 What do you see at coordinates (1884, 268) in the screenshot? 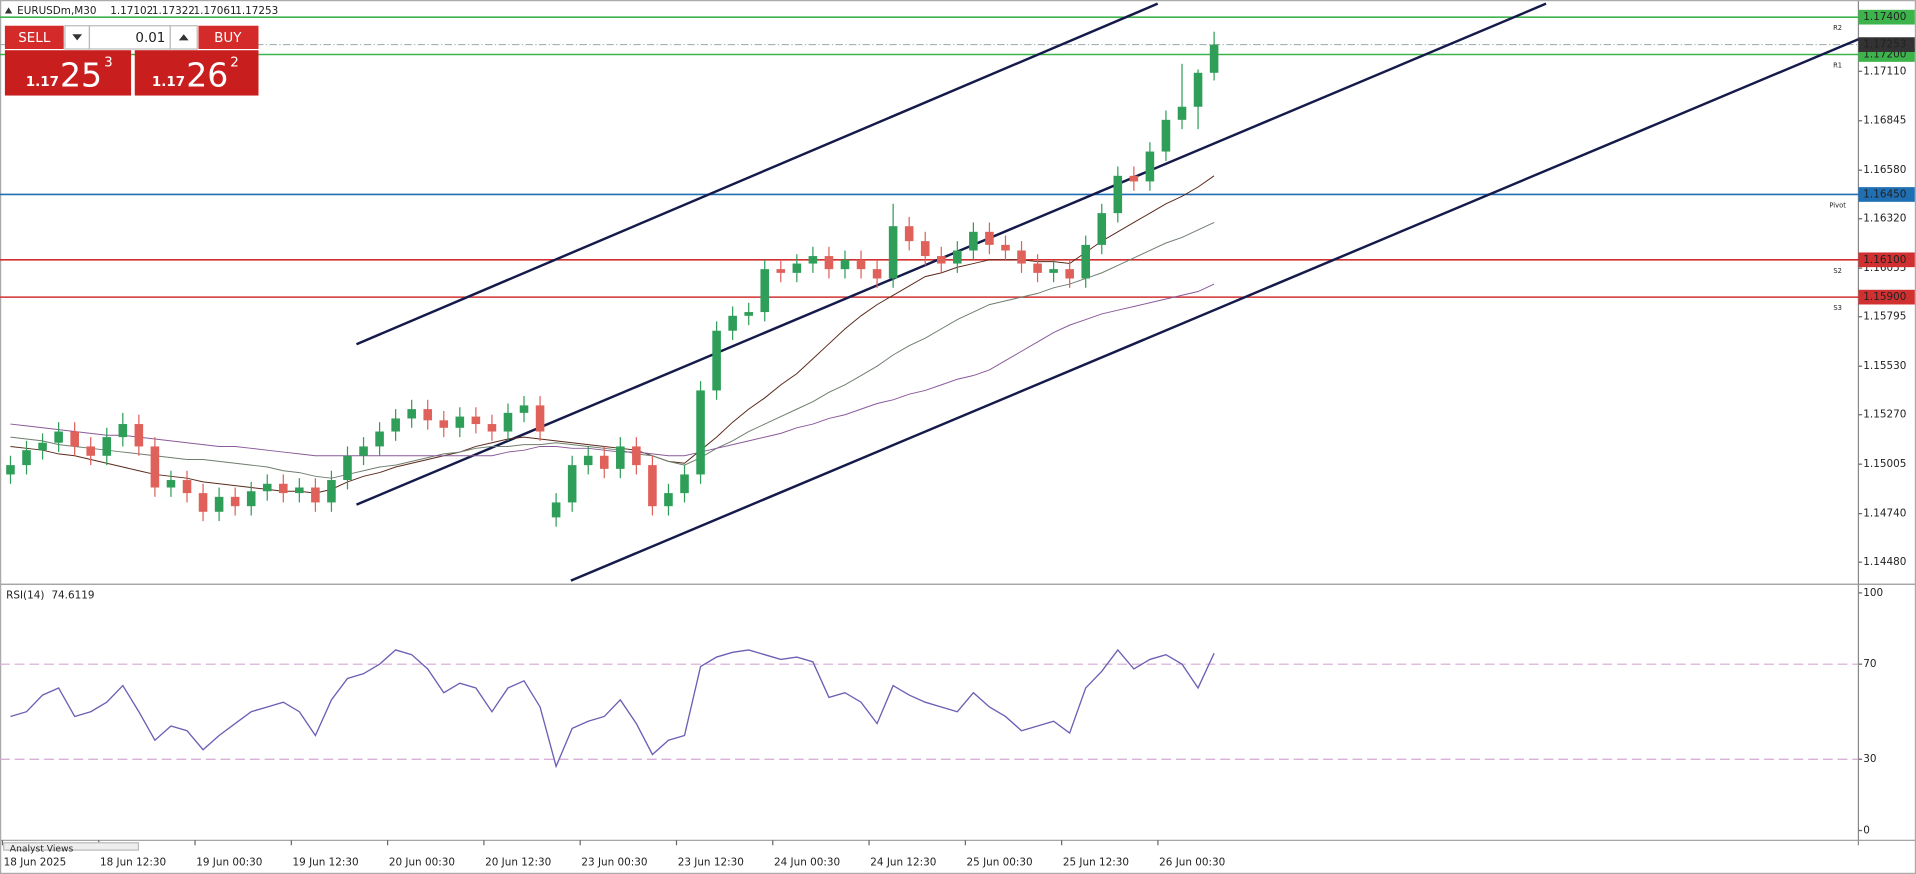
I see `y-tick-label: 1.16055` at bounding box center [1884, 268].